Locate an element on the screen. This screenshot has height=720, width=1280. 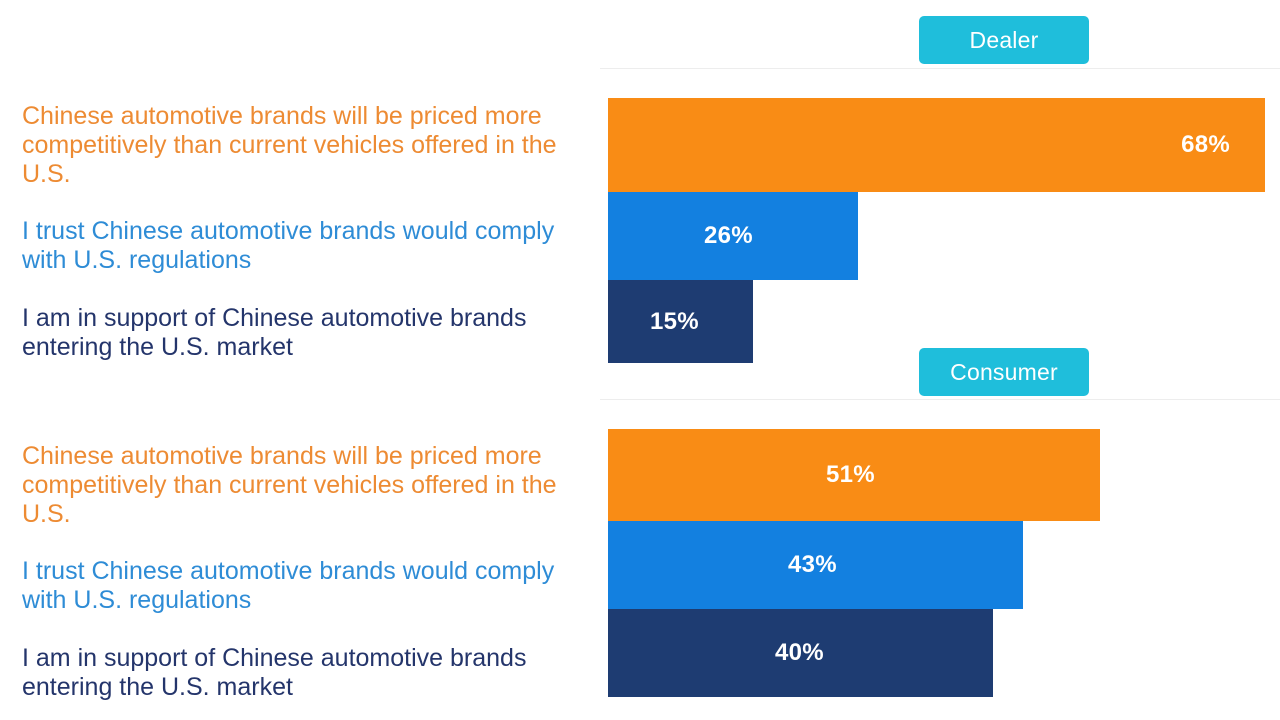
bar-support-dealer: 15% is located at coordinates (680, 321).